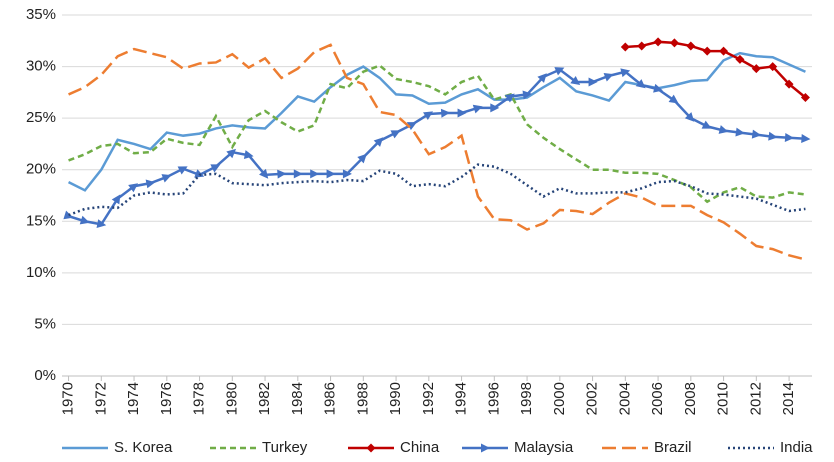 The width and height of the screenshot is (834, 462). What do you see at coordinates (45, 323) in the screenshot?
I see `y-tick-label: 5%` at bounding box center [45, 323].